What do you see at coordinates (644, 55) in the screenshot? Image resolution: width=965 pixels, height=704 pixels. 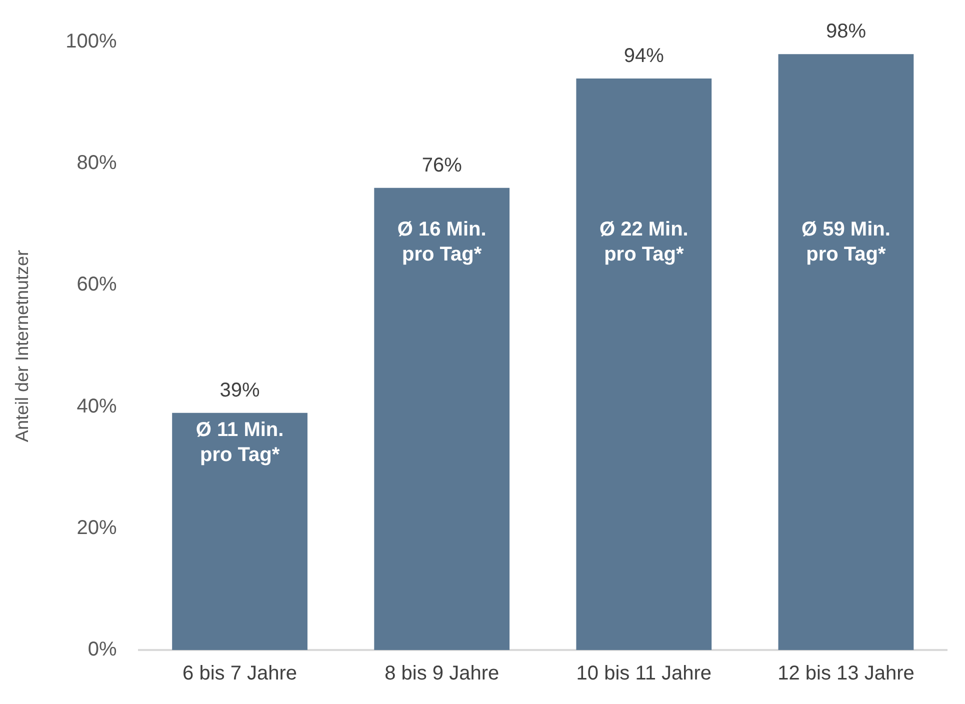 I see `data-label: 94%` at bounding box center [644, 55].